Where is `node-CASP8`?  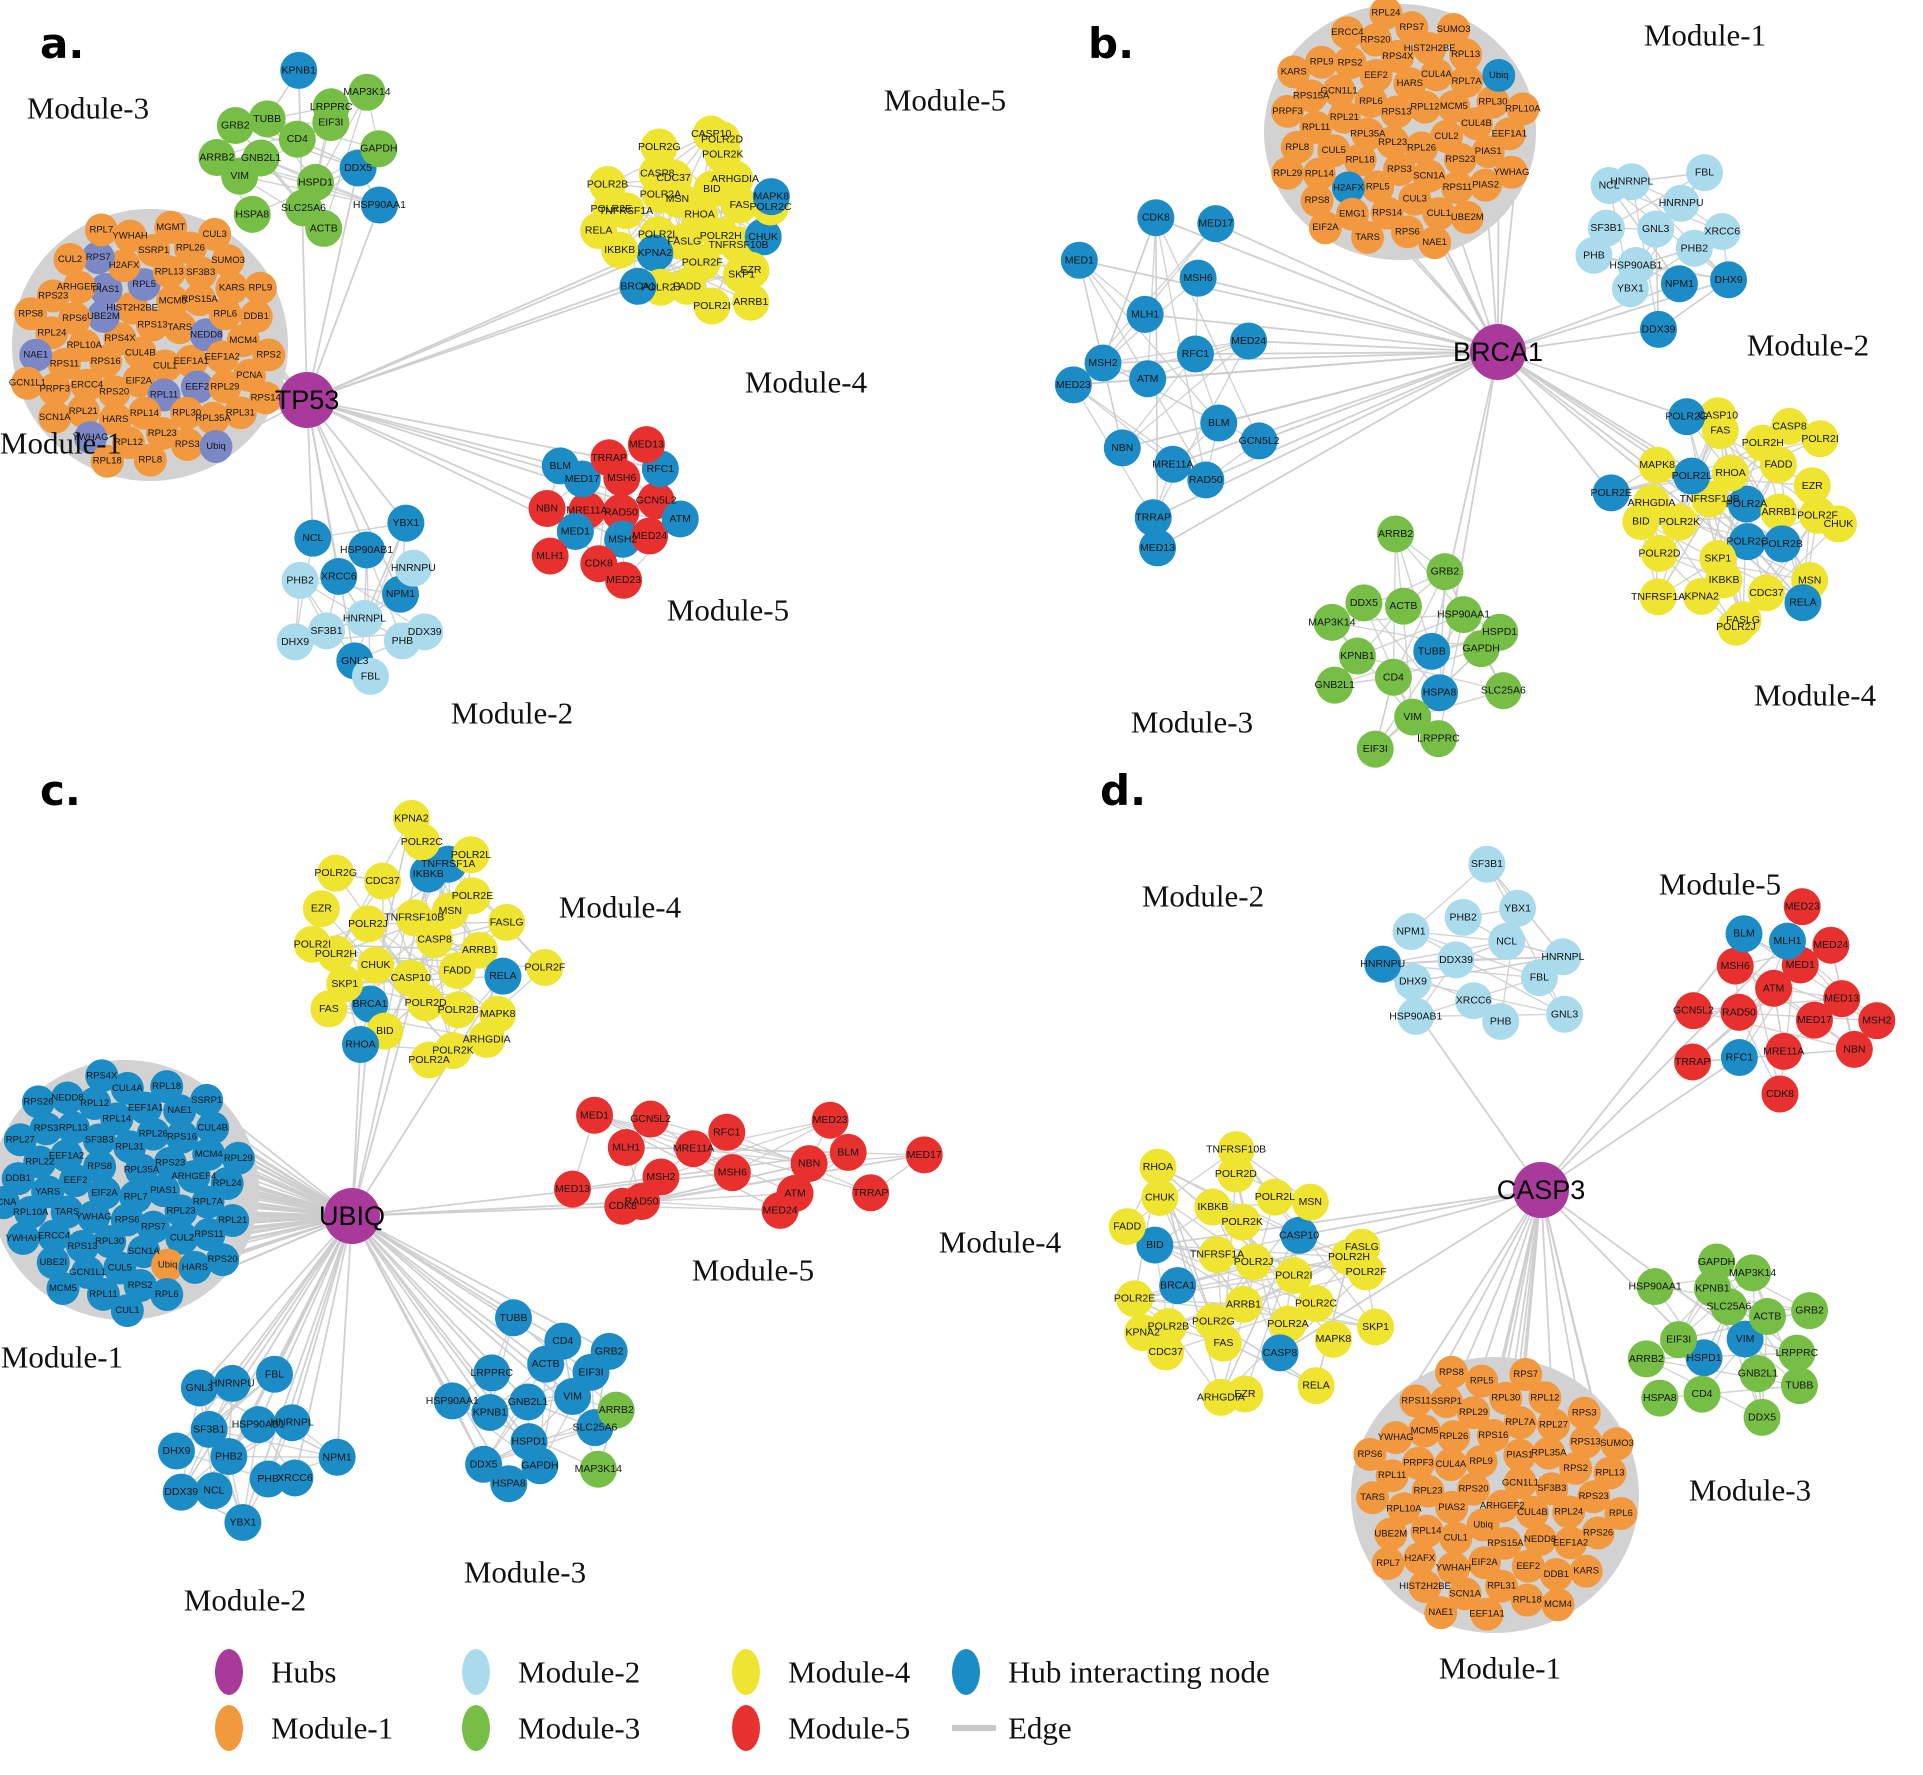 node-CASP8 is located at coordinates (657, 174).